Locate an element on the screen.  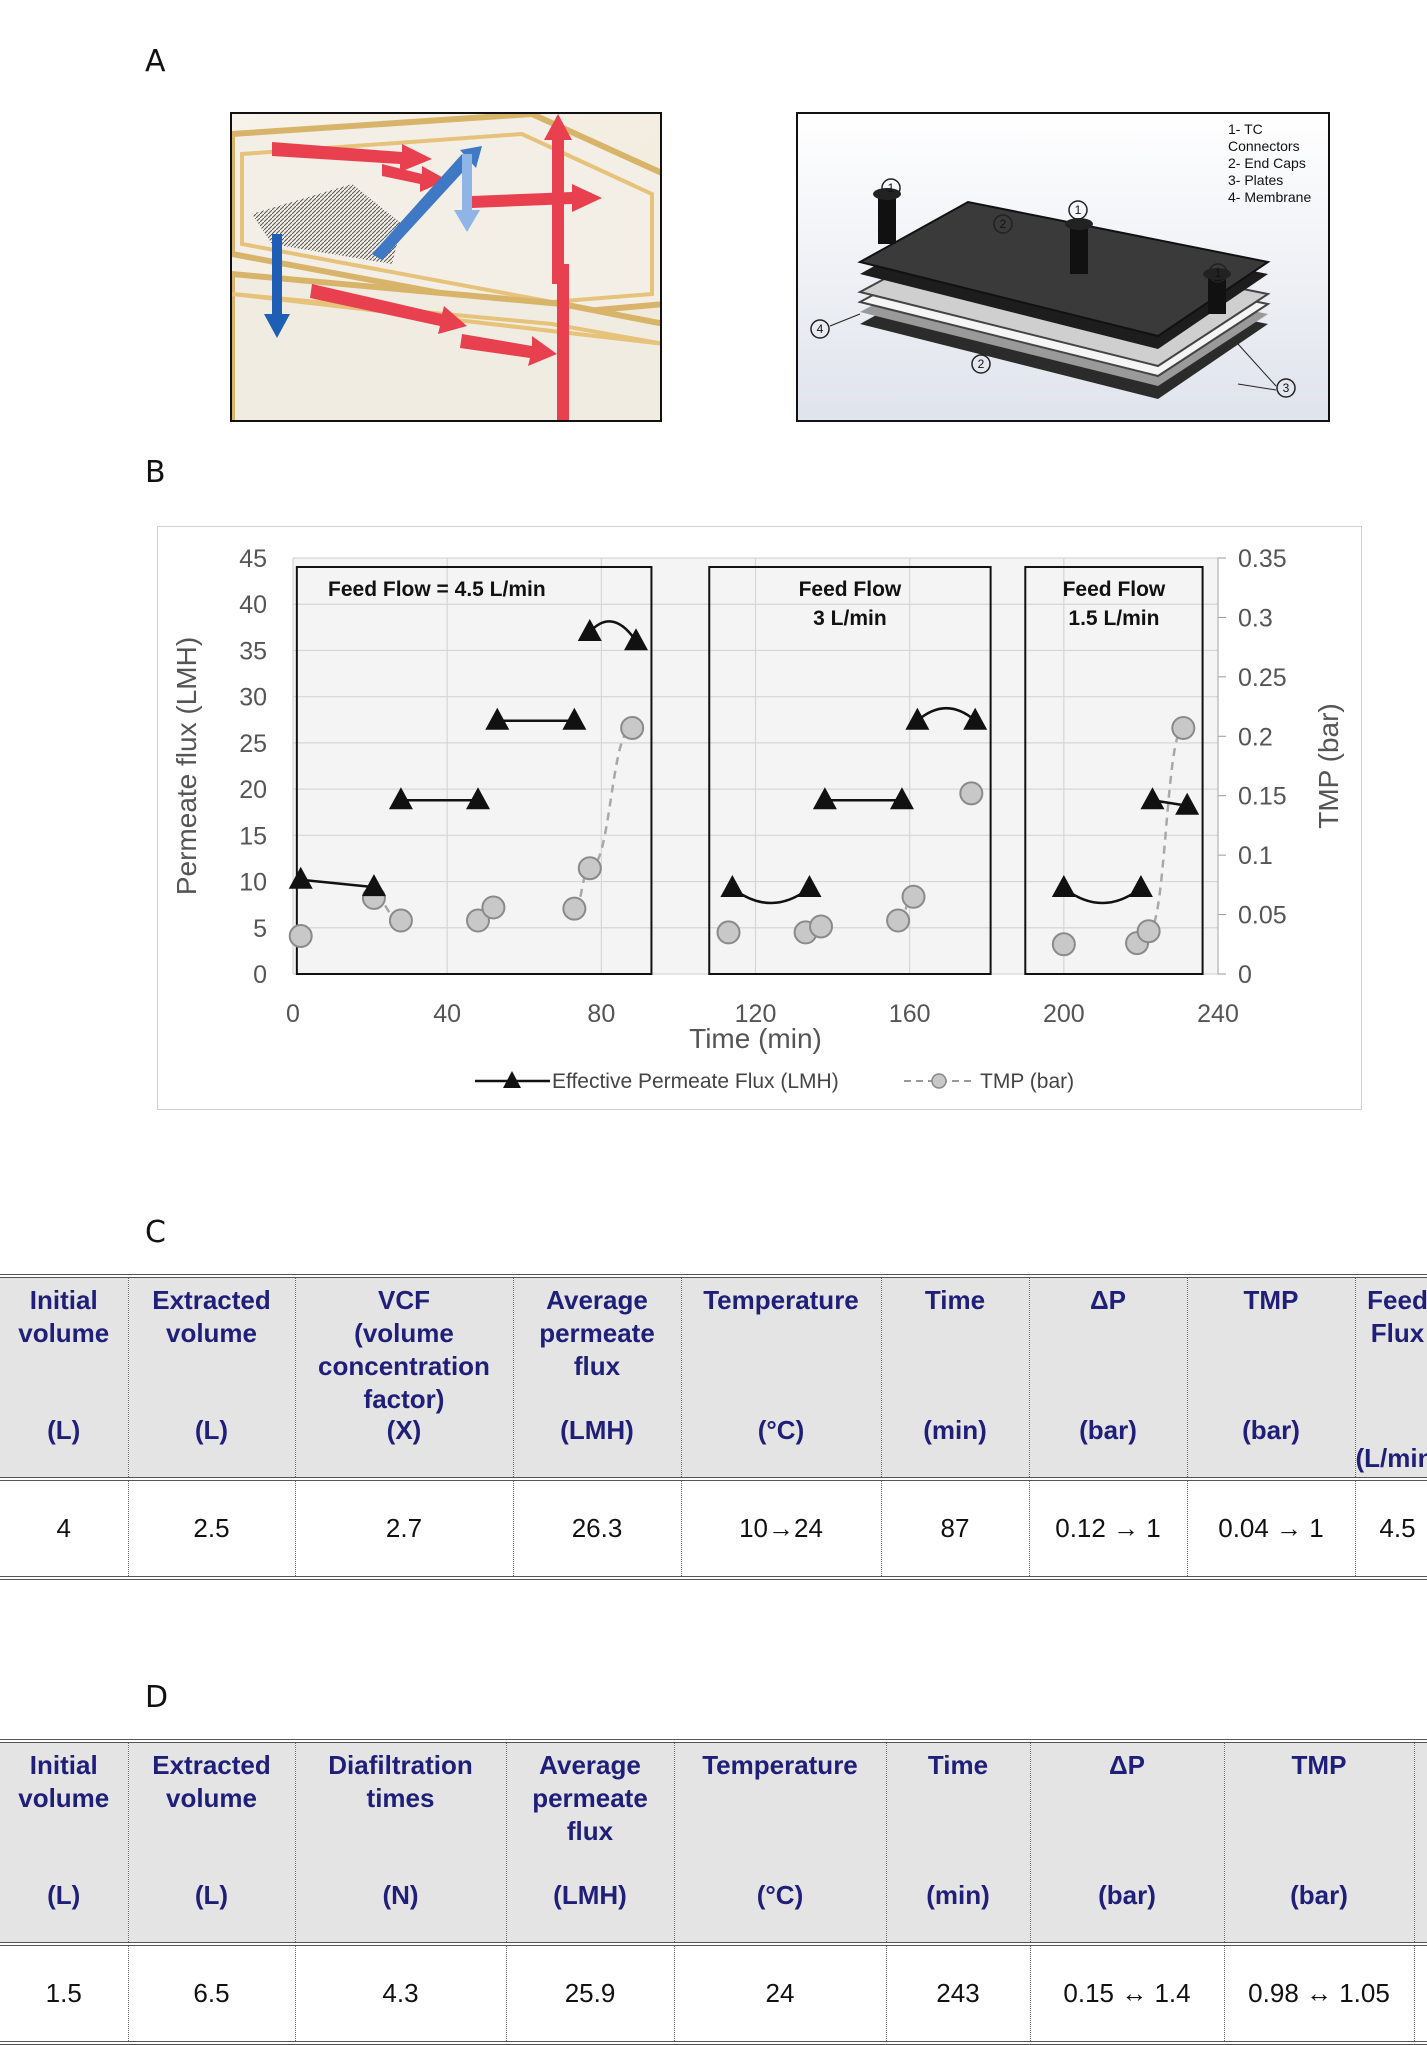
table-cell: 4.3 is located at coordinates (400, 1993).